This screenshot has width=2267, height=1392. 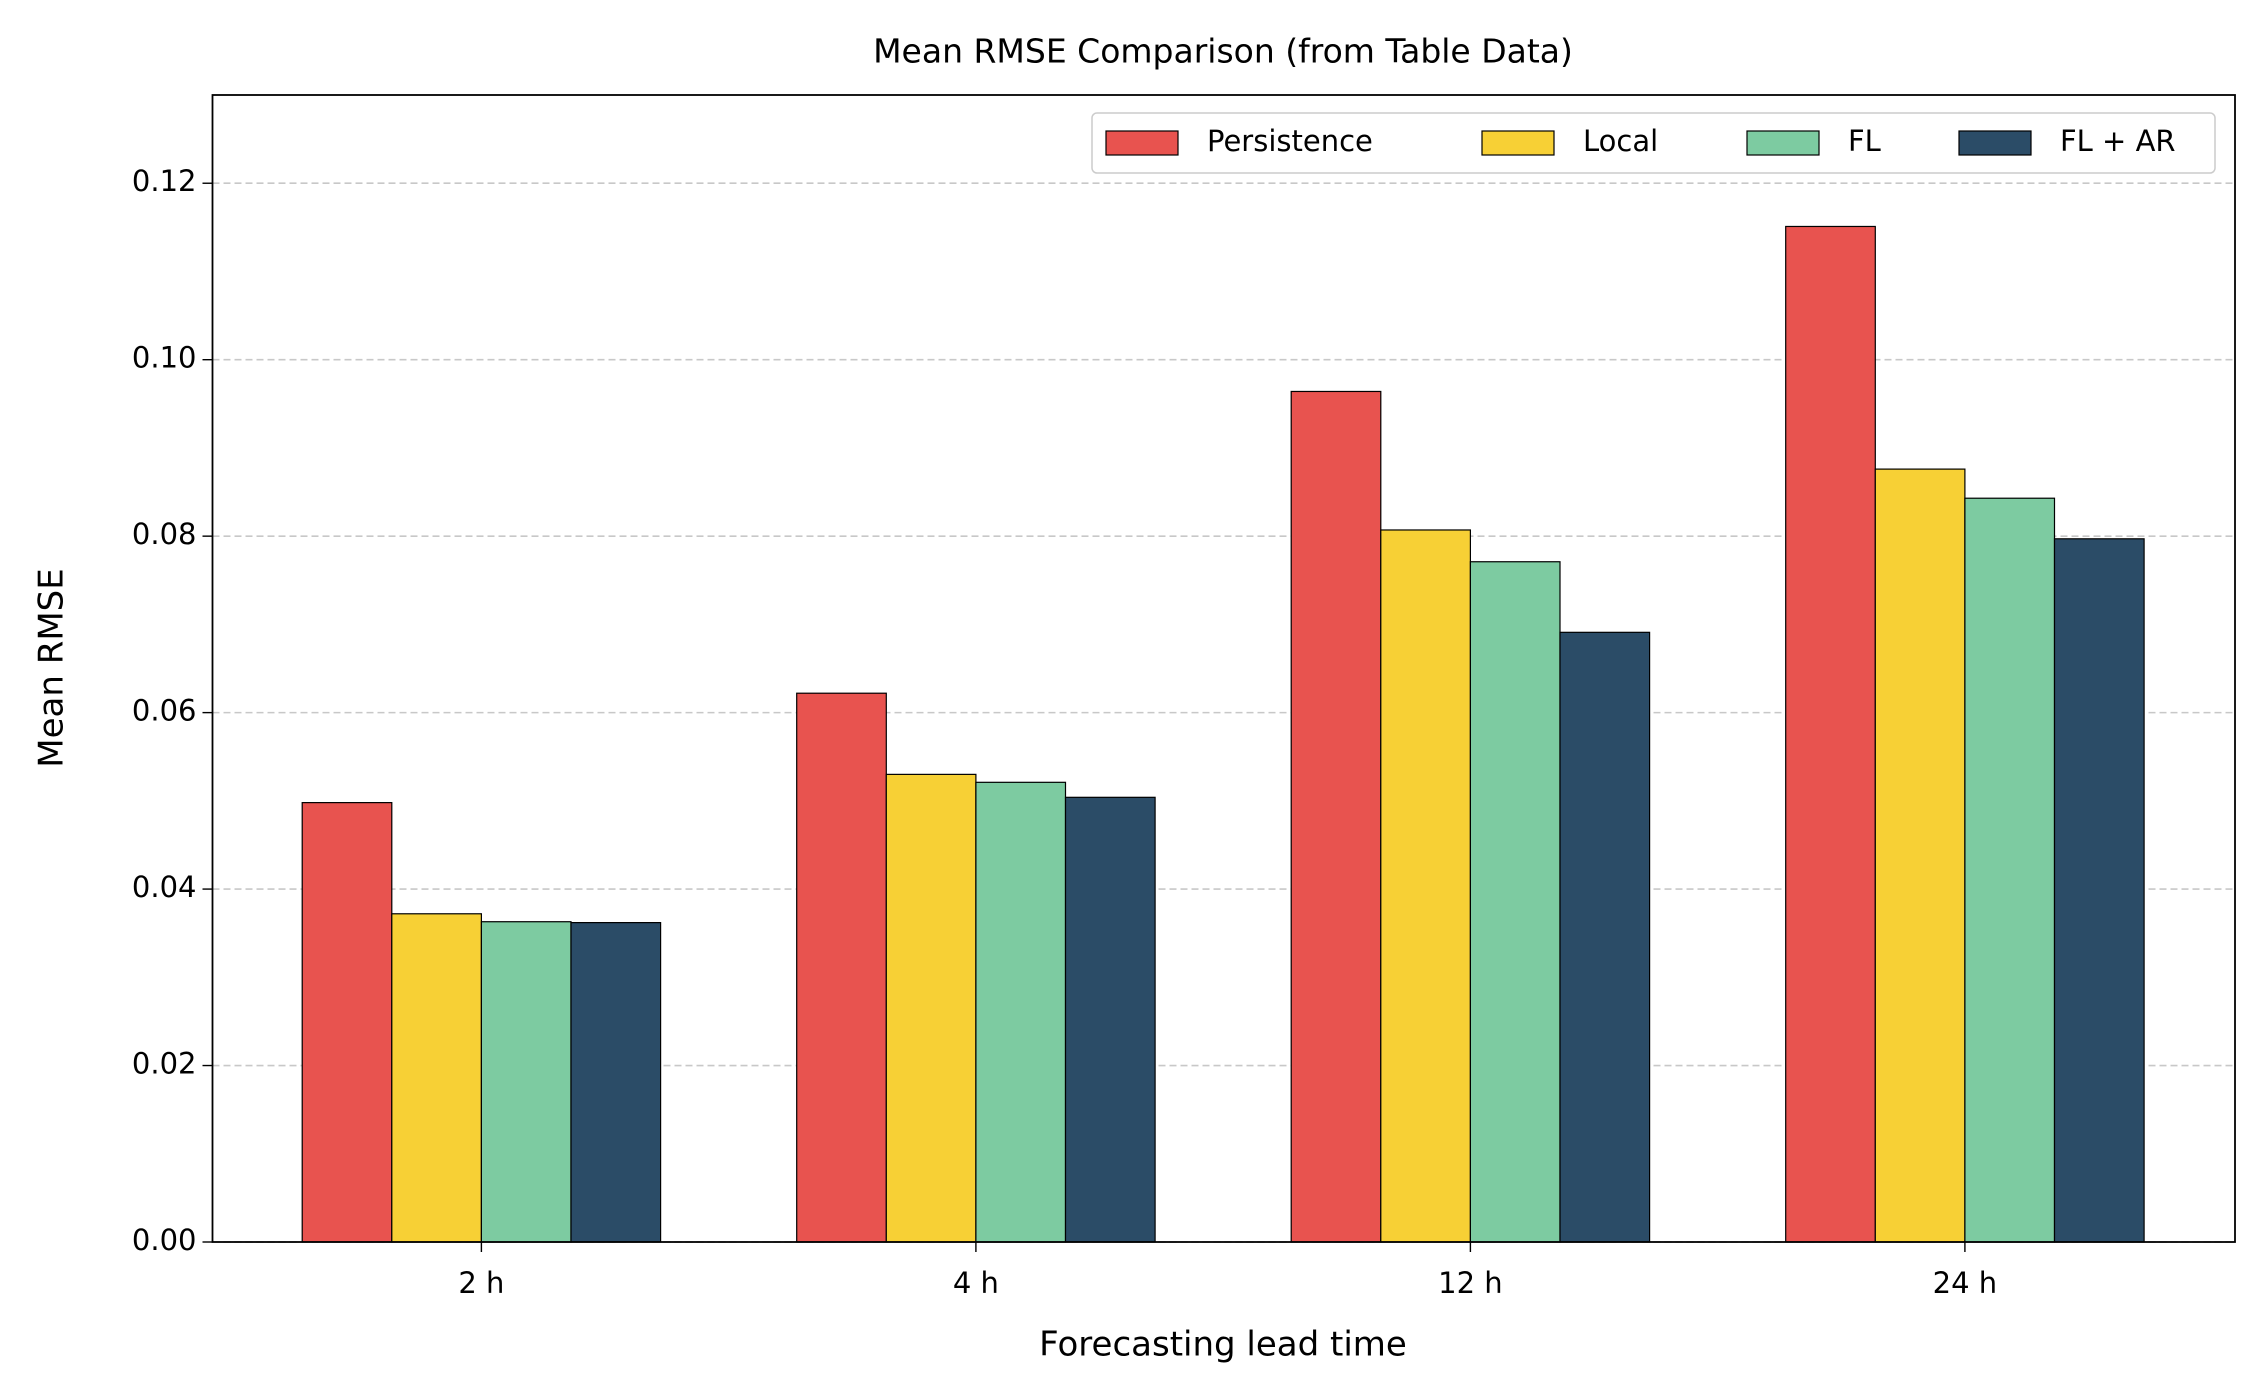 What do you see at coordinates (1223, 51) in the screenshot?
I see `chart-title: Mean RMSE Comparison (from Table Data)` at bounding box center [1223, 51].